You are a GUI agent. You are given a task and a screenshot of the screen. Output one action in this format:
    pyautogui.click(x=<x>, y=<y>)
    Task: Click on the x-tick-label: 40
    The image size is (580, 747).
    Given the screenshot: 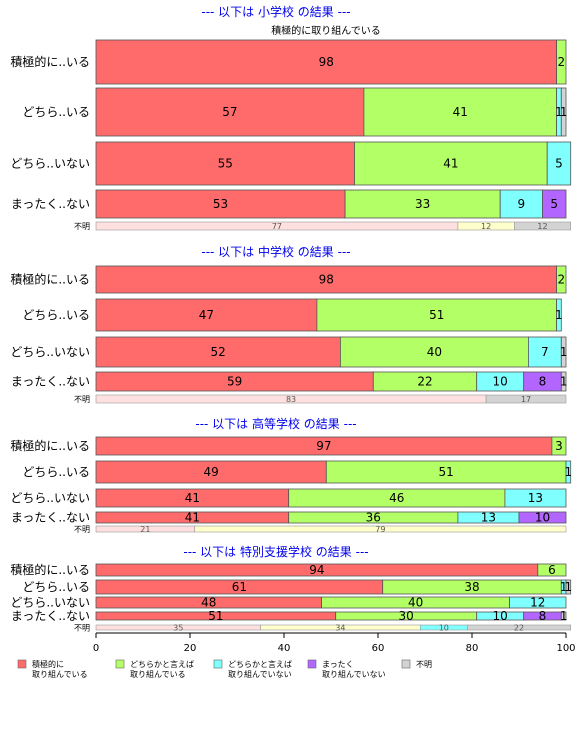 What is the action you would take?
    pyautogui.click(x=284, y=648)
    